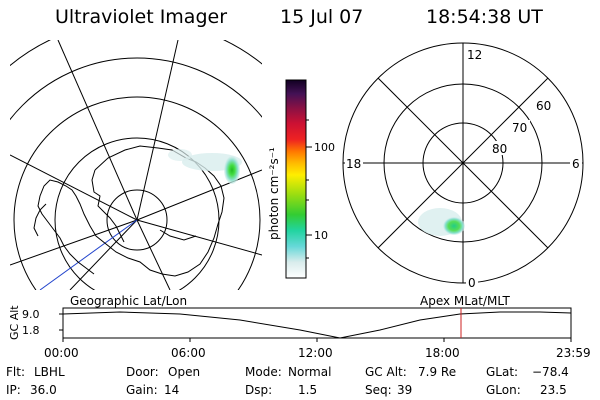 Image resolution: width=600 pixels, height=400 pixels. Describe the element at coordinates (43, 390) in the screenshot. I see `ip-value: 36.0` at that location.